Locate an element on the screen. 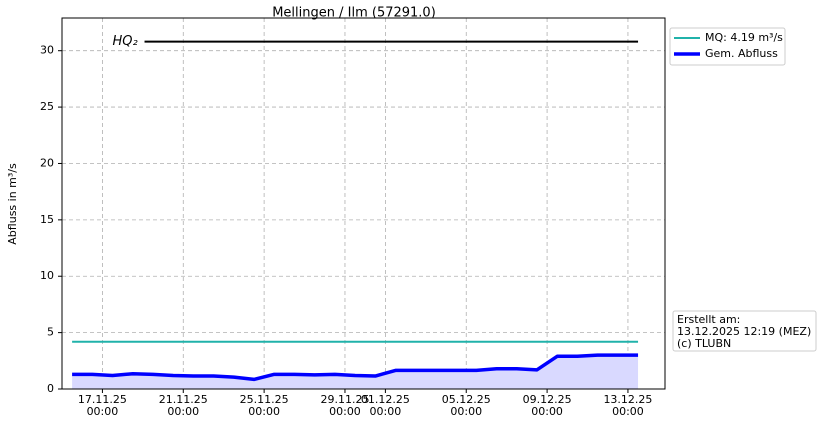 Image resolution: width=820 pixels, height=426 pixels. x-tick-label: 09.12.25 00:00 is located at coordinates (547, 405).